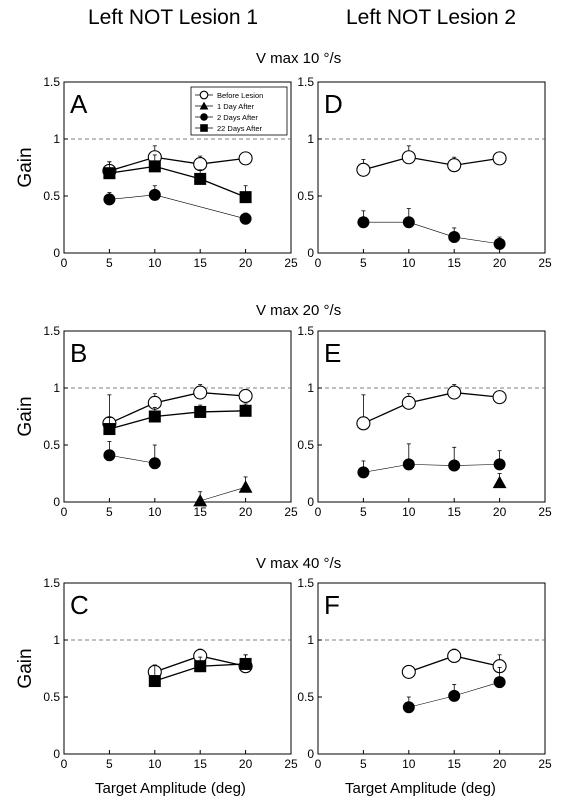  What do you see at coordinates (79, 605) in the screenshot?
I see `panel-letter: C` at bounding box center [79, 605].